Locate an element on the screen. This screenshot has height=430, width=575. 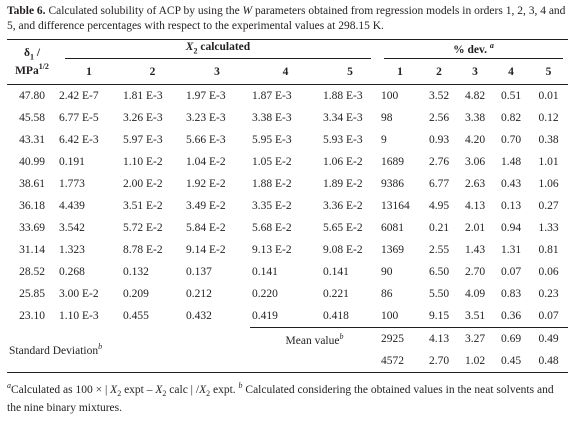
table-cell: 1.773 is located at coordinates (72, 184).